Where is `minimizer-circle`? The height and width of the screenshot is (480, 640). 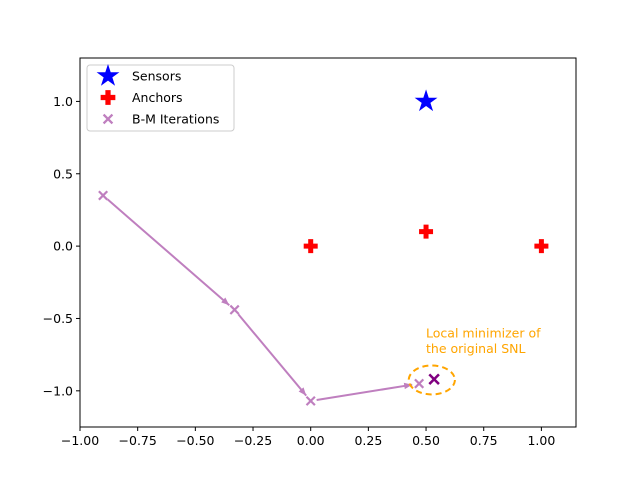
minimizer-circle is located at coordinates (431, 380).